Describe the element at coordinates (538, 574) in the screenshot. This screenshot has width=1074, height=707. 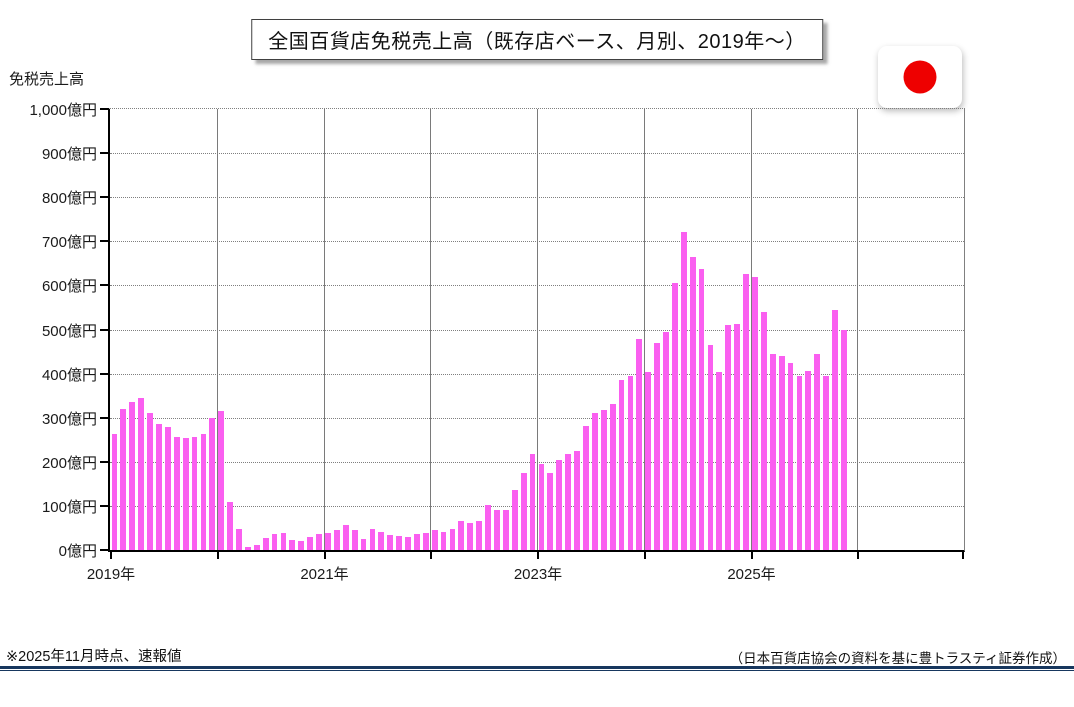
I see `x-axis-label: 2023年` at that location.